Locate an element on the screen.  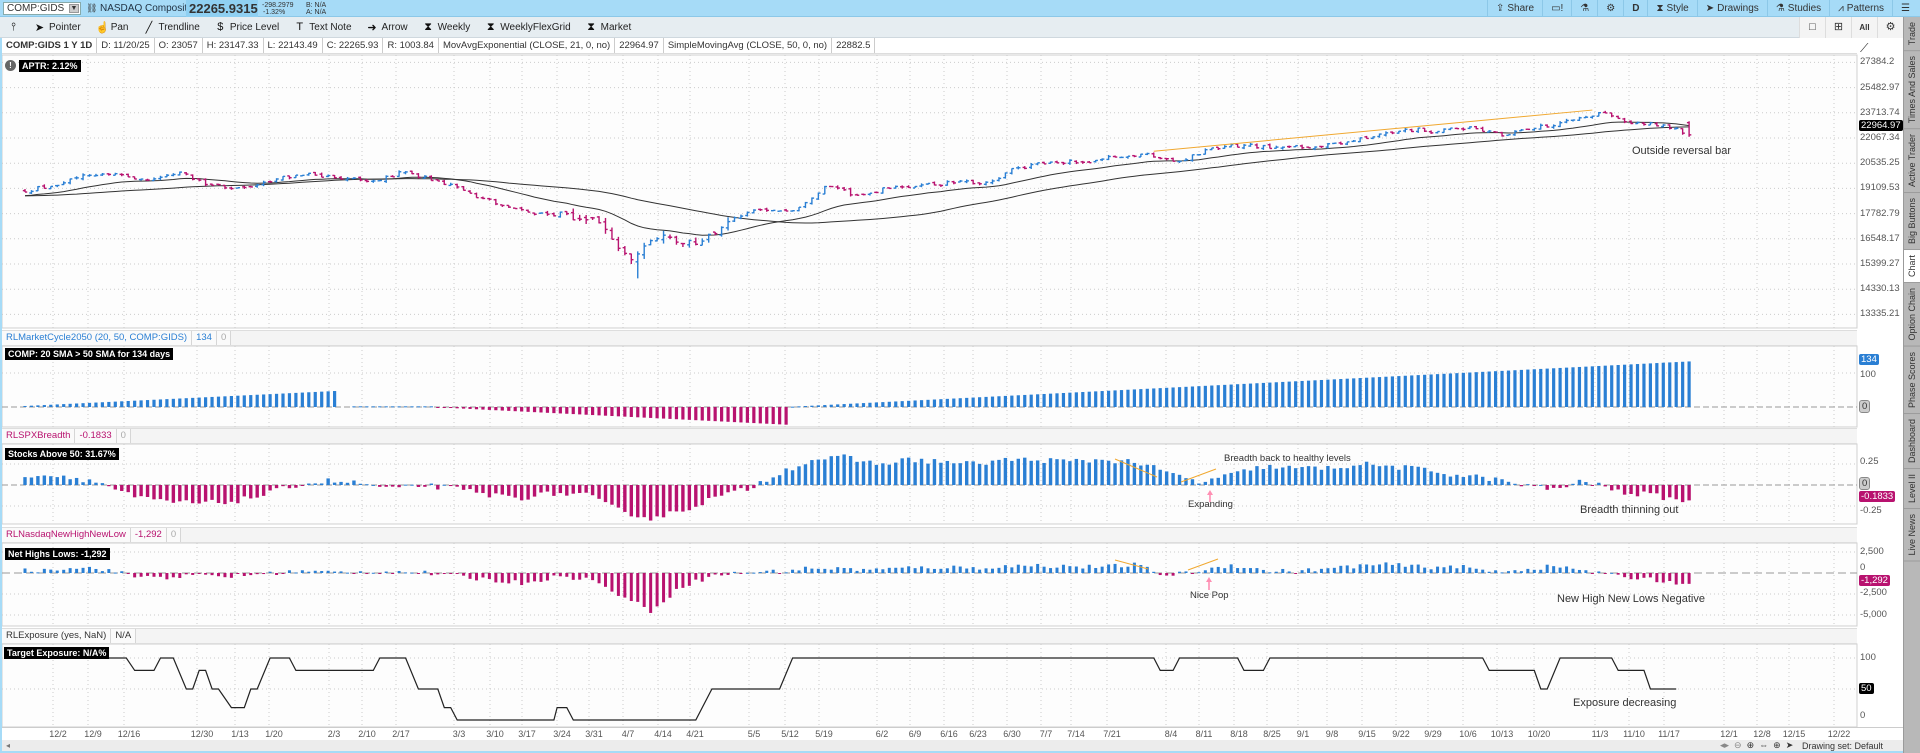
tool-pin: ⫯ is located at coordinates (13, 27).